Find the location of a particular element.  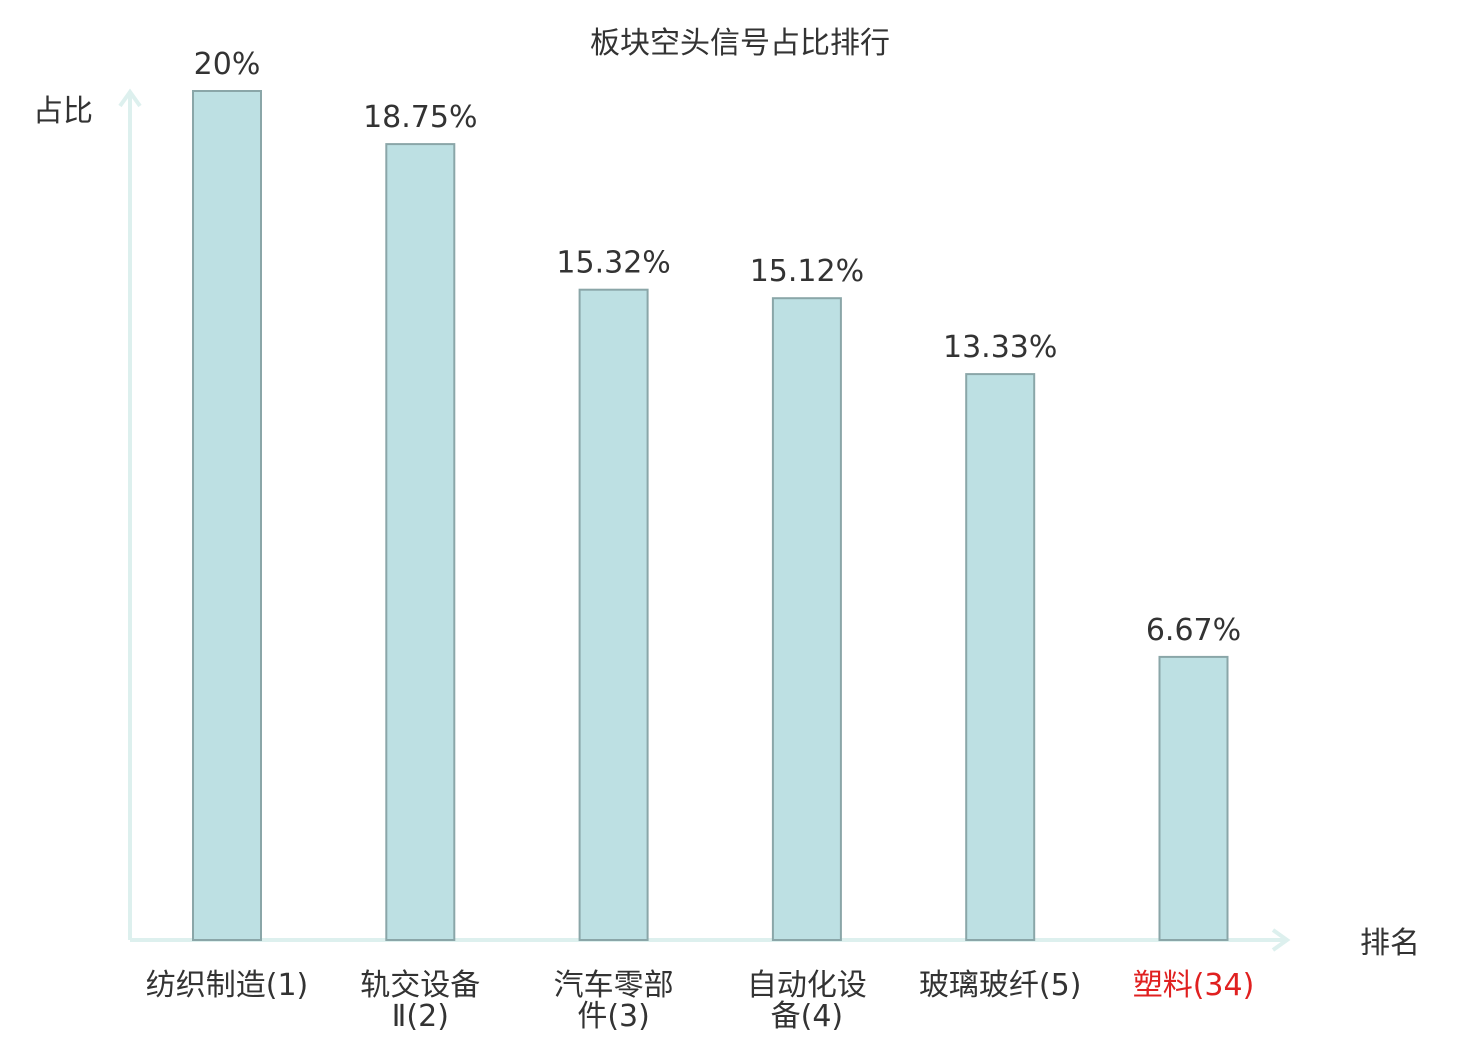

category-label-line: 件(3) is located at coordinates (613, 1016).